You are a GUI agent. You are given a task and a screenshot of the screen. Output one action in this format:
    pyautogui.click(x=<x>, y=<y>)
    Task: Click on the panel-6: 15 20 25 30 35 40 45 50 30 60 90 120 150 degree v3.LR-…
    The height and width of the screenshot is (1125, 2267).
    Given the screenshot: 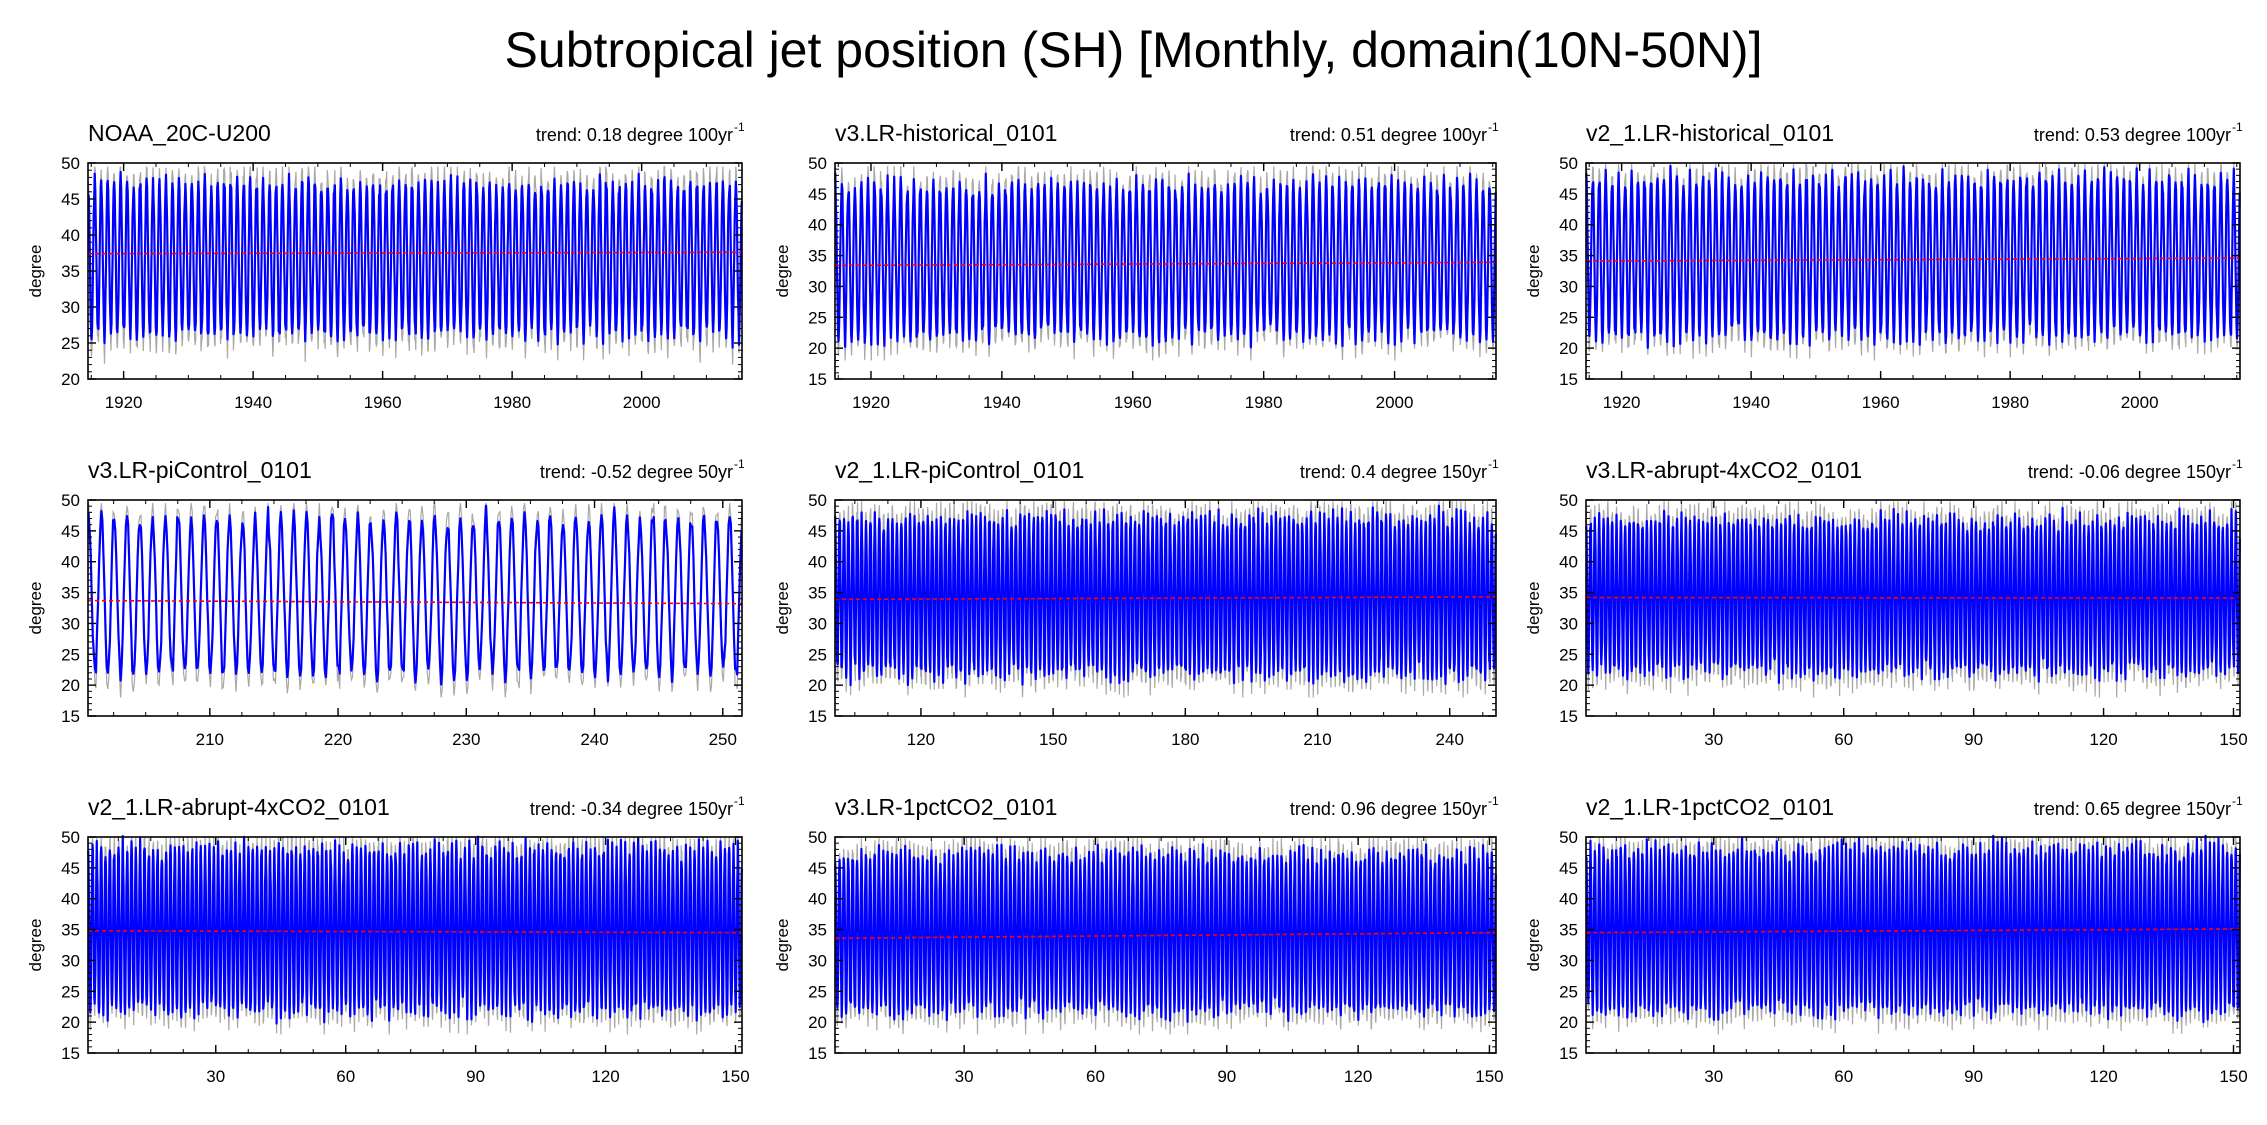 What is the action you would take?
    pyautogui.click(x=1886, y=603)
    